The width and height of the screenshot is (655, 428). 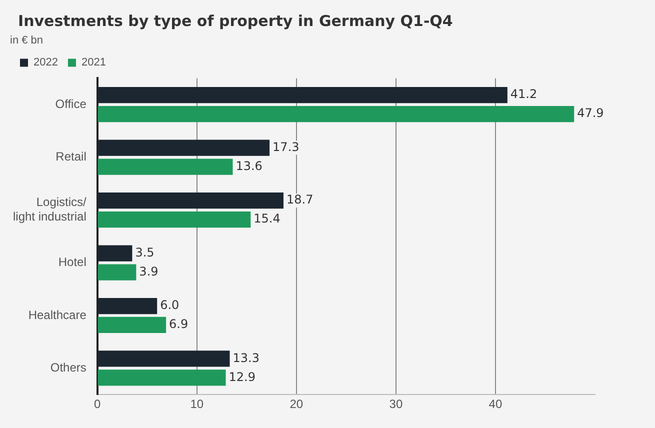 I want to click on data-label: 47.9, so click(x=590, y=113).